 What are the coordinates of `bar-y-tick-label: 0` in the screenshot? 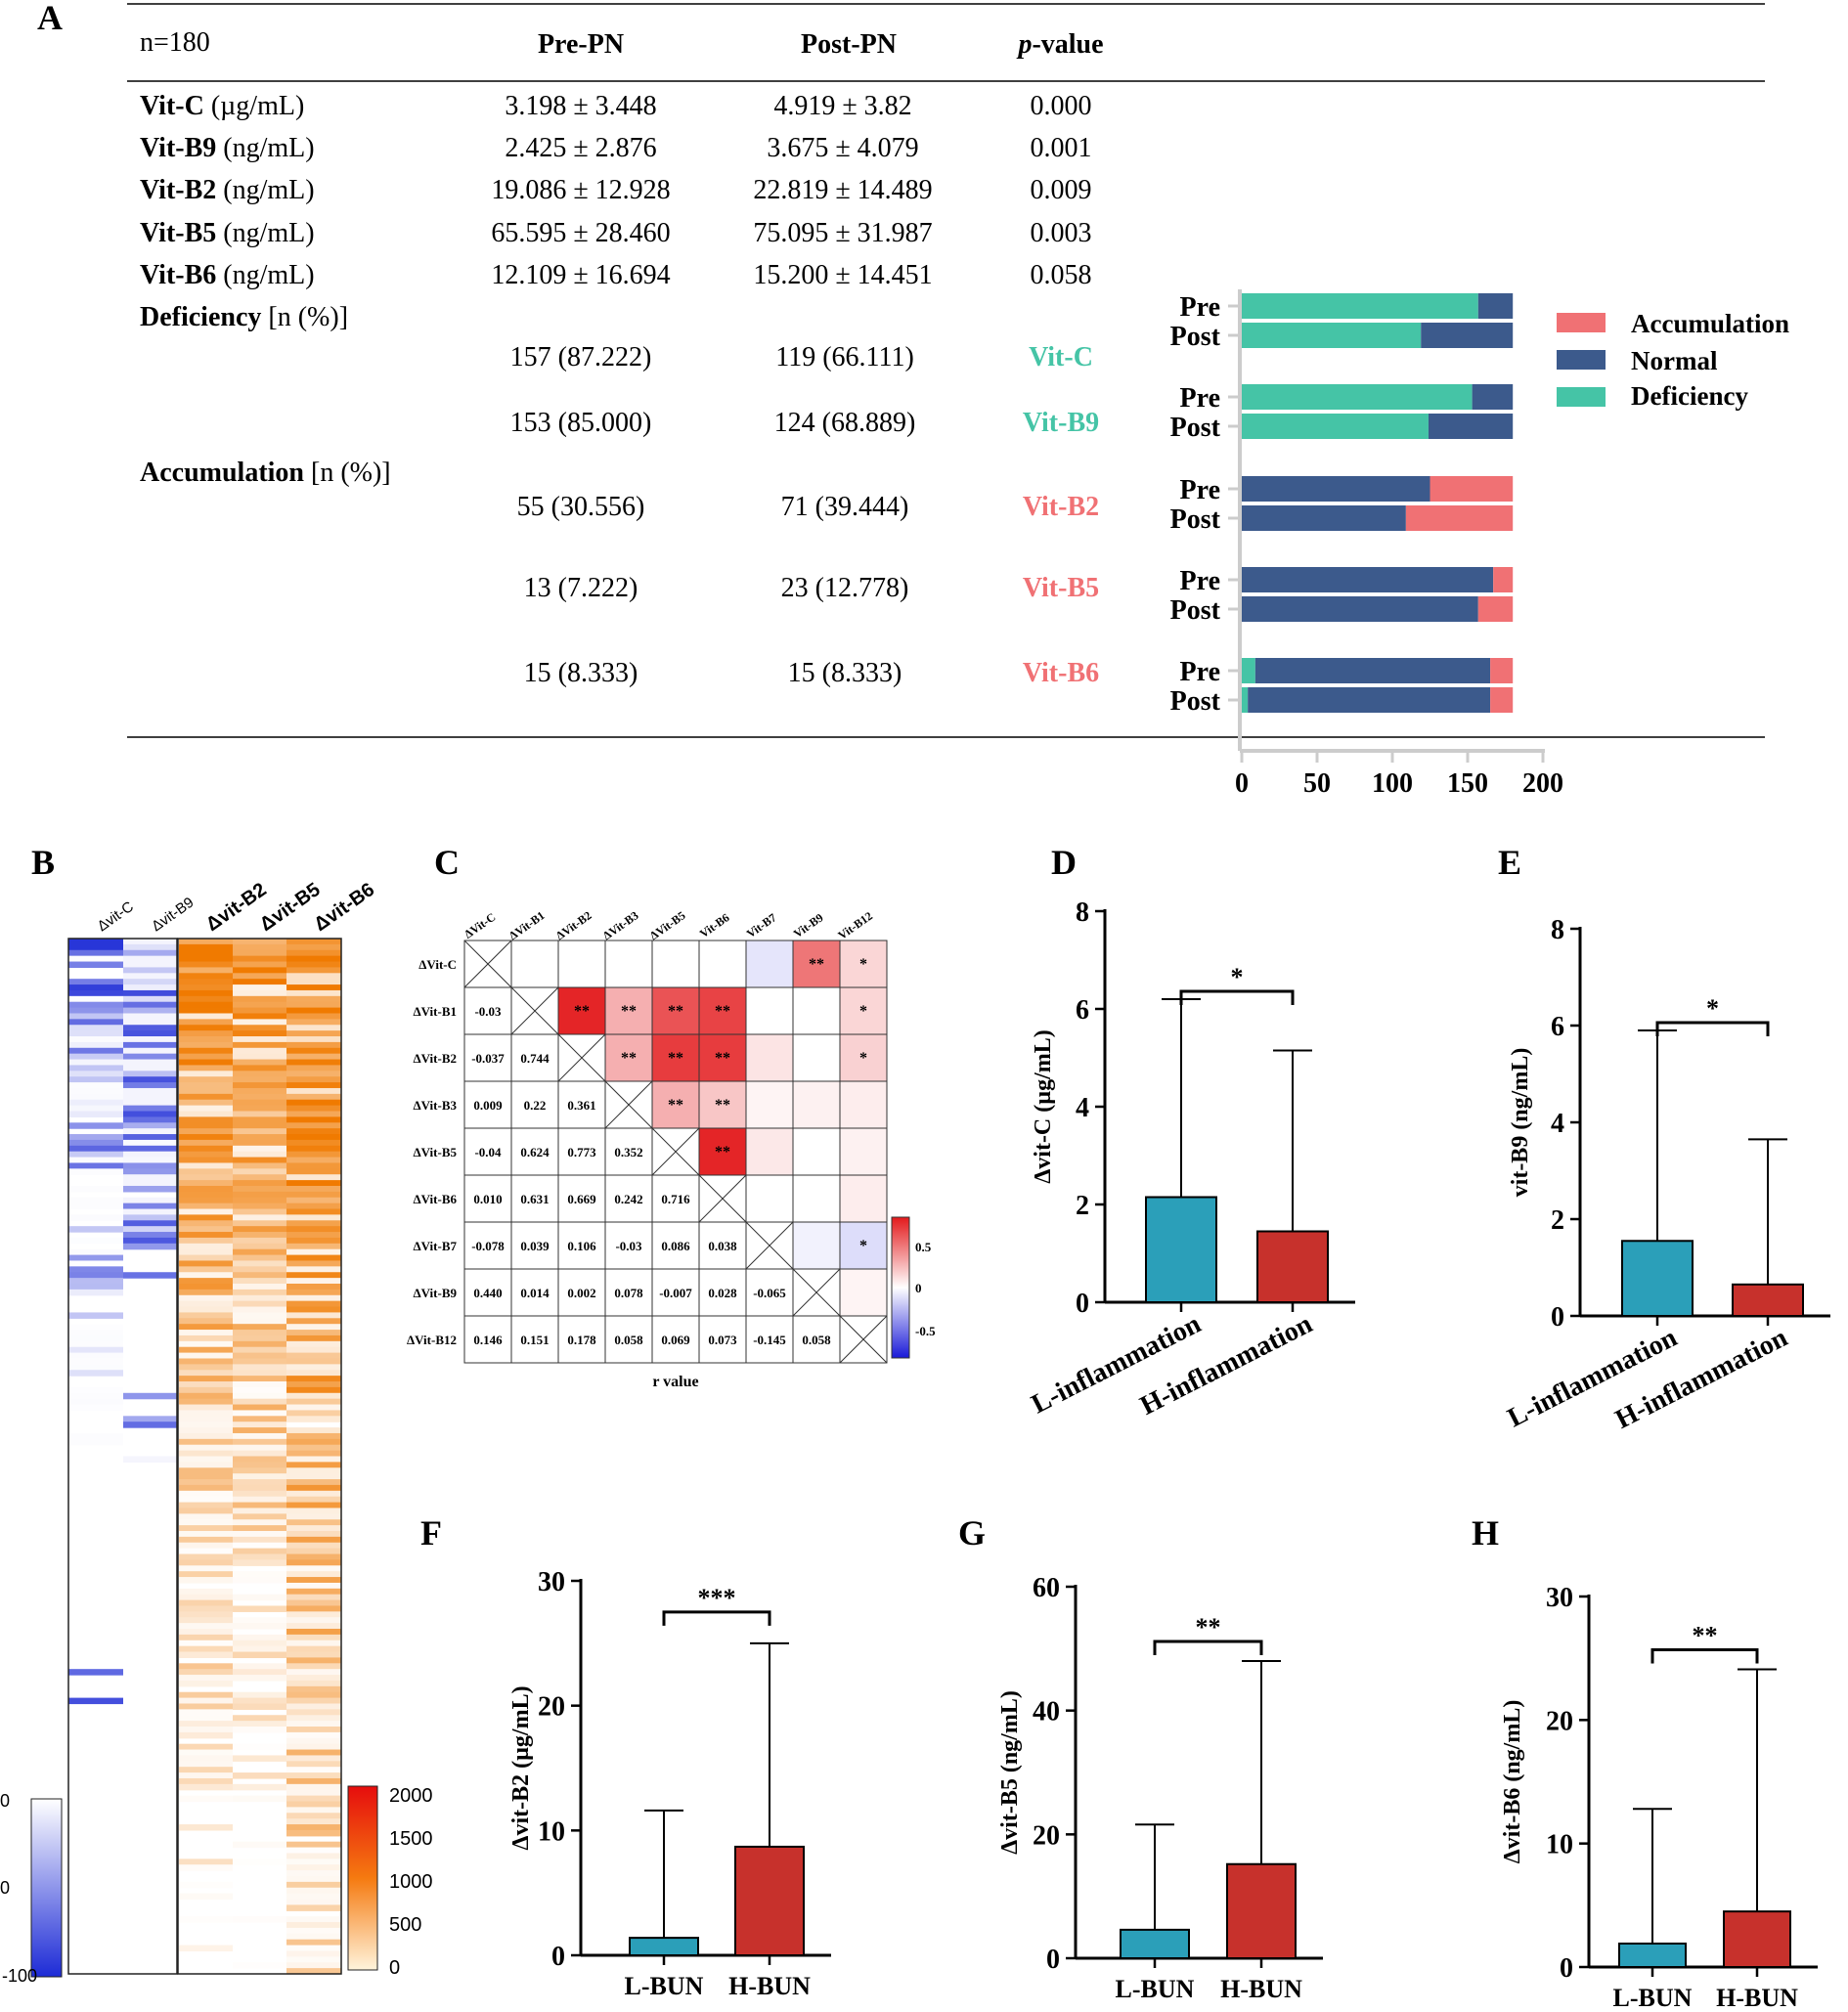 It's located at (1566, 1968).